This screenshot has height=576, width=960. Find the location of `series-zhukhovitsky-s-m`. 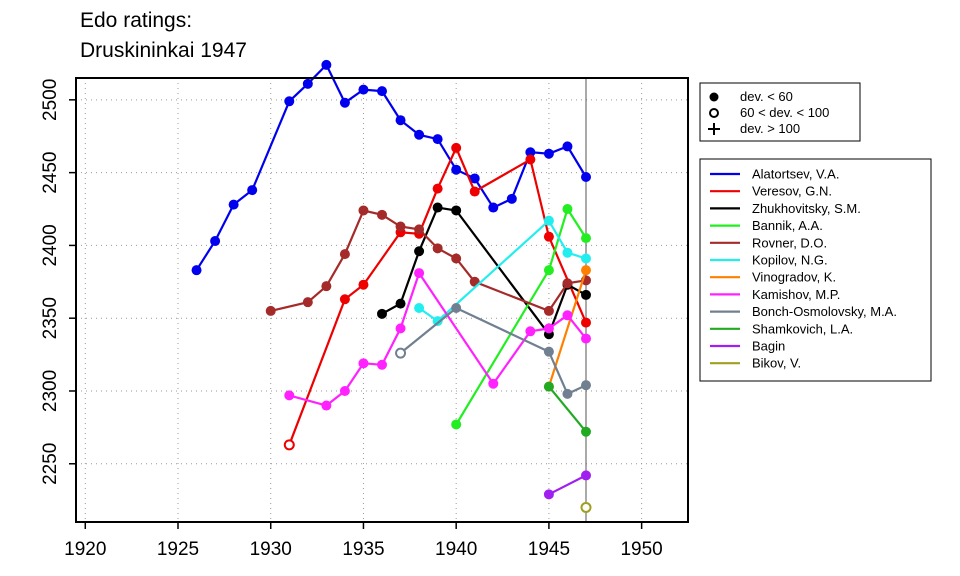

series-zhukhovitsky-s-m is located at coordinates (484, 271).